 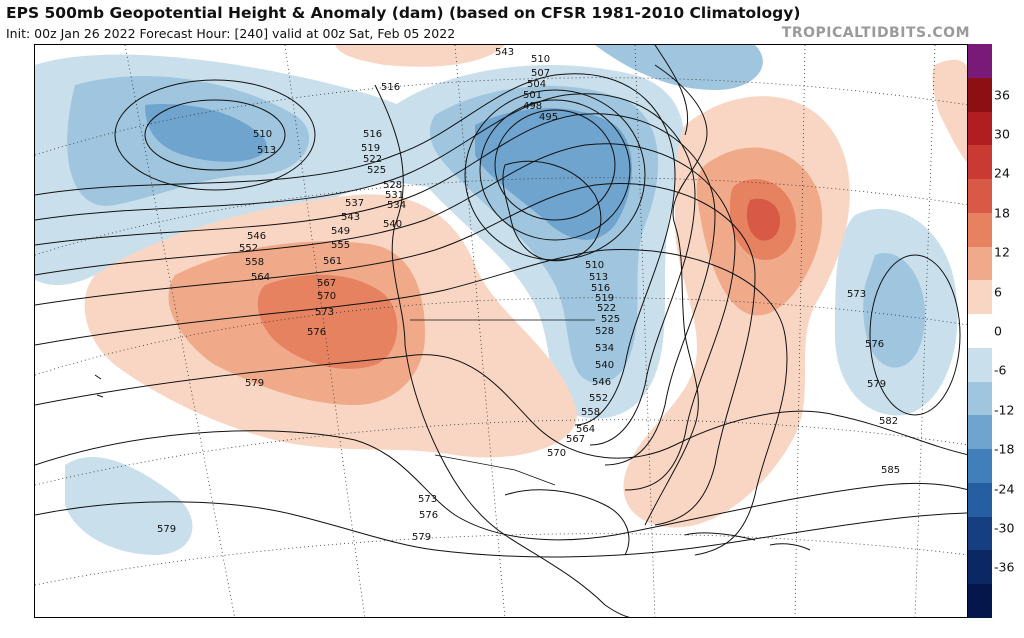 I want to click on contour-label: 549, so click(x=340, y=231).